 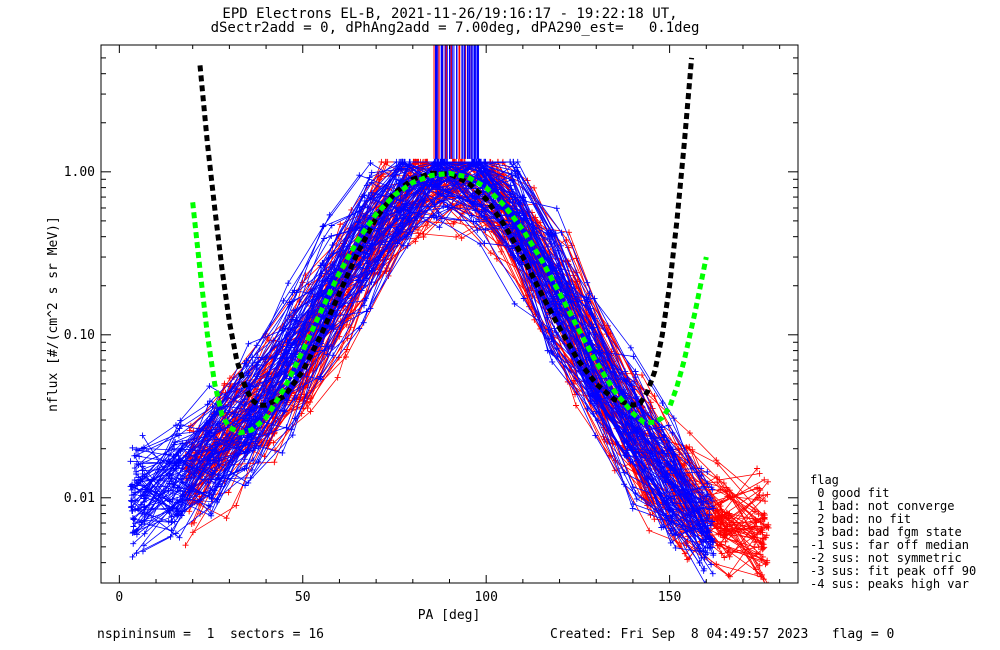 I want to click on footer-sectors-info: nspininsum = 1 sectors = 16, so click(x=210, y=634).